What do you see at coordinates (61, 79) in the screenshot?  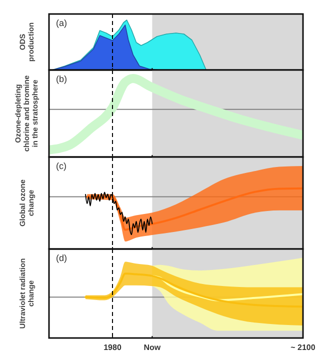 I see `annotation: (b)` at bounding box center [61, 79].